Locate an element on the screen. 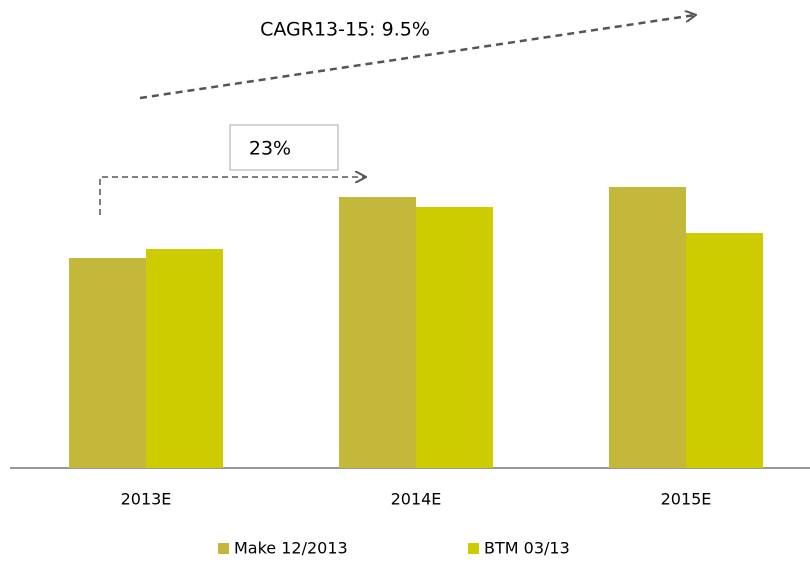  cagr-arrow is located at coordinates (417, 57).